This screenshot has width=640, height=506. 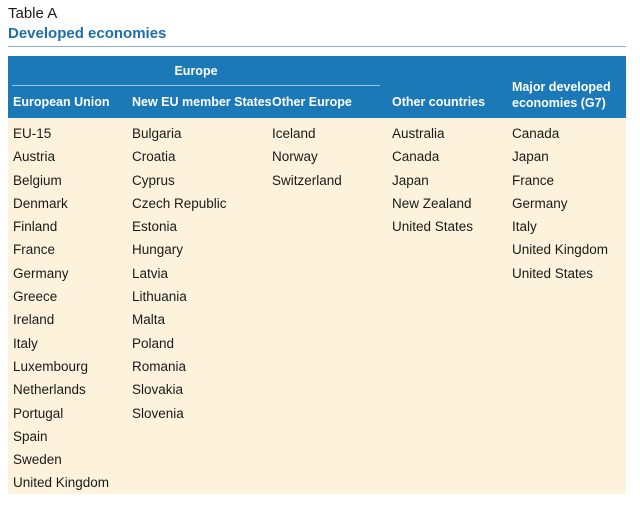 I want to click on column-header-other-countries: Other countries, so click(x=439, y=102).